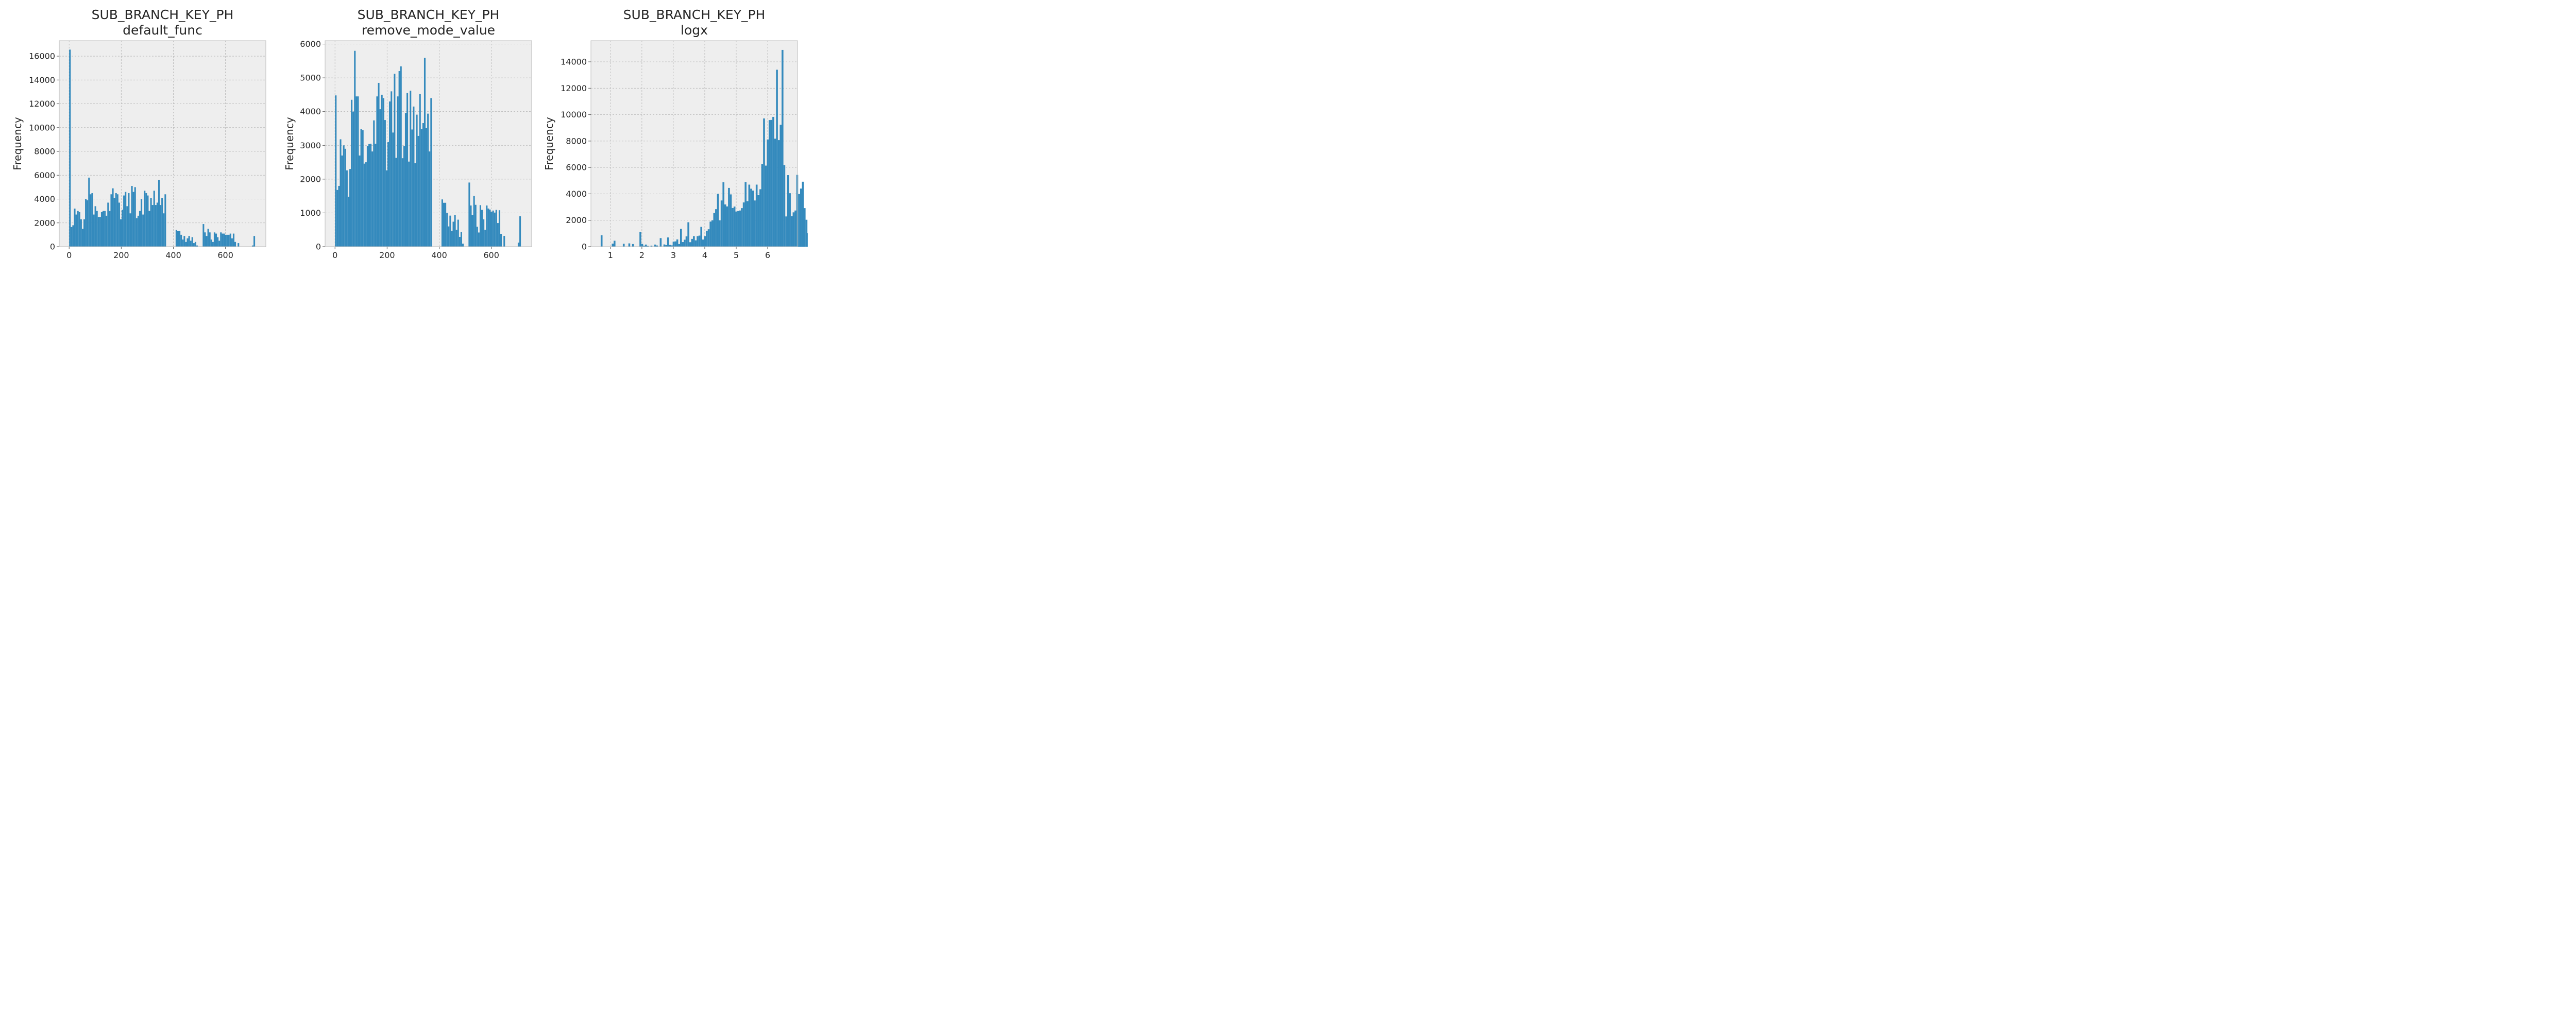 The height and width of the screenshot is (1030, 2576). What do you see at coordinates (576, 141) in the screenshot?
I see `y-tick-label: 8000` at bounding box center [576, 141].